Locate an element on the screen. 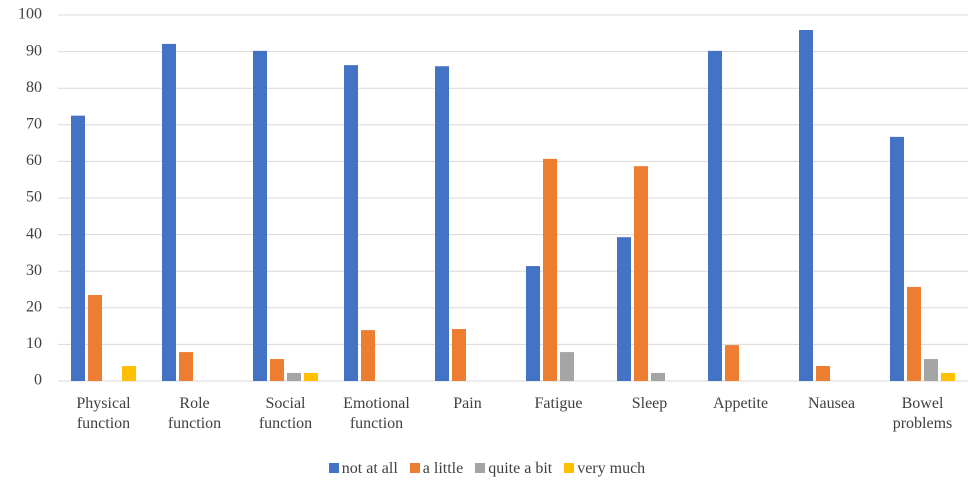 The height and width of the screenshot is (481, 974). y-tick-label: 50 is located at coordinates (34, 197).